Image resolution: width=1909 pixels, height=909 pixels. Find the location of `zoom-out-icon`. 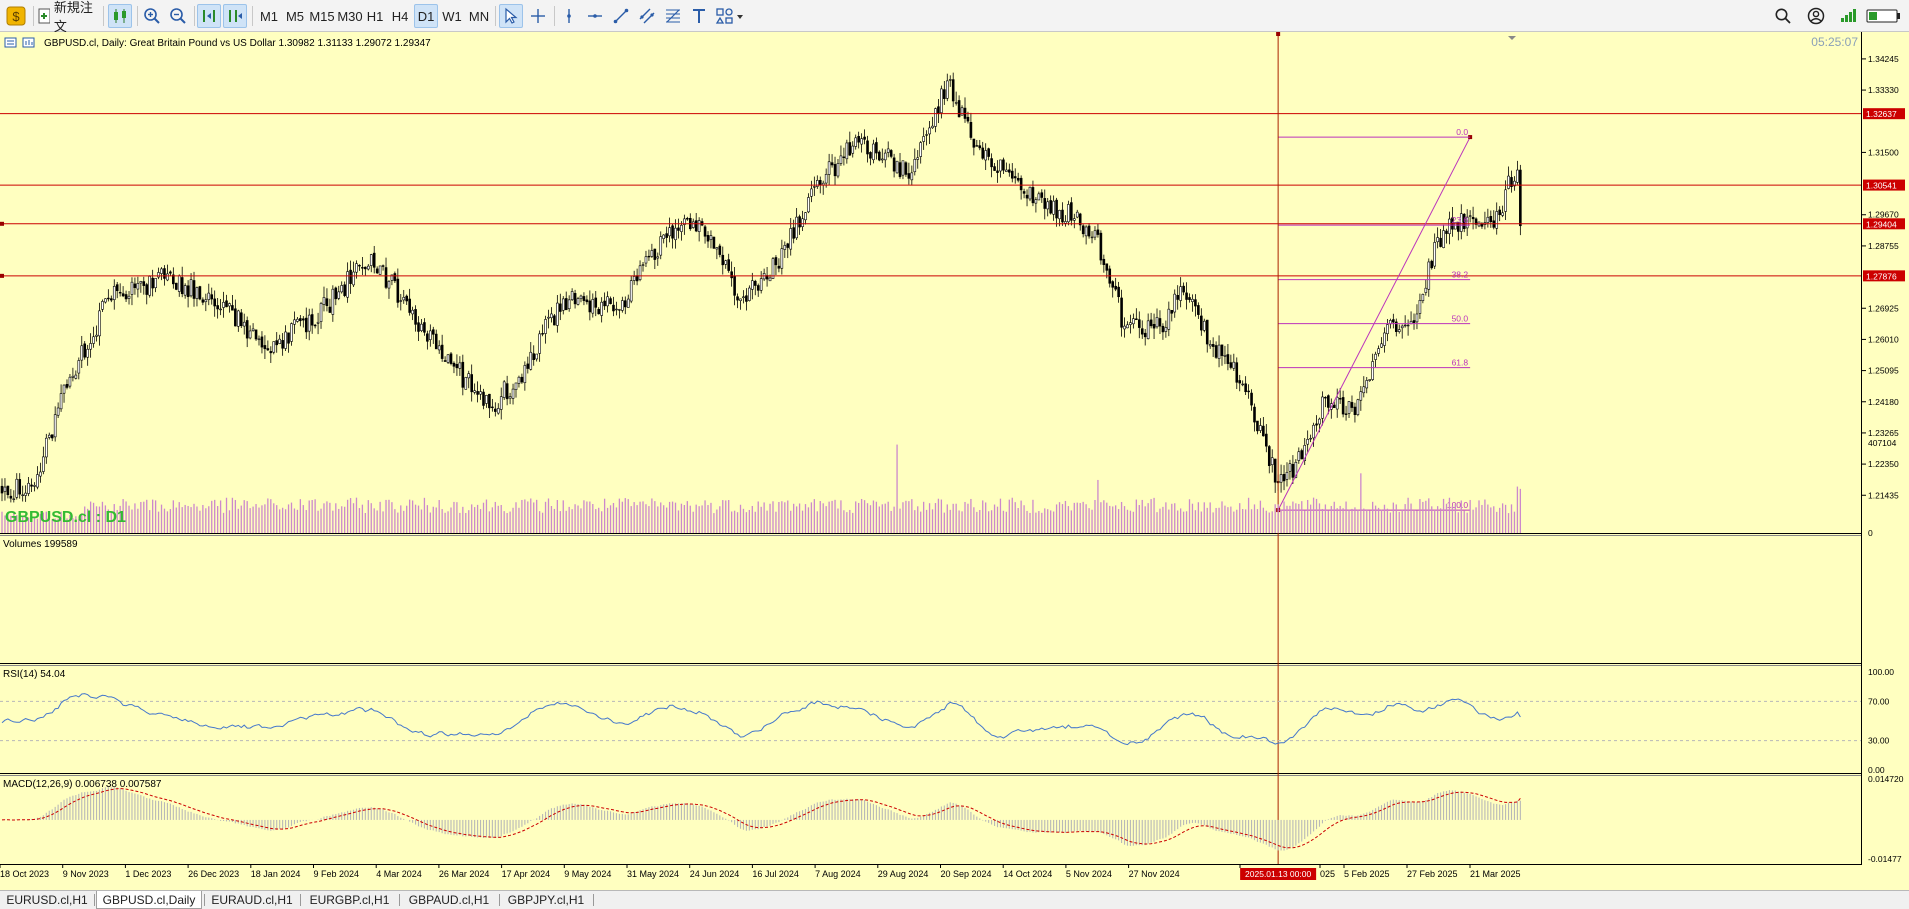

zoom-out-icon is located at coordinates (178, 16).